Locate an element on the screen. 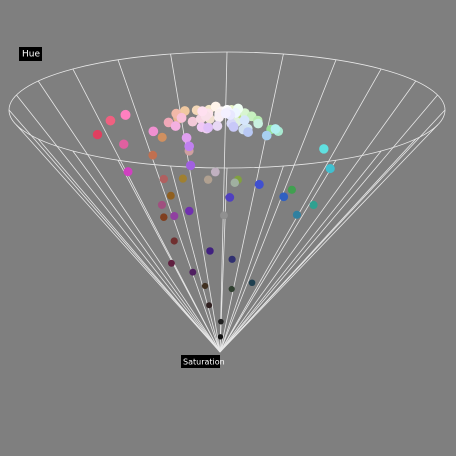  saturation-label-bg is located at coordinates (200, 361).